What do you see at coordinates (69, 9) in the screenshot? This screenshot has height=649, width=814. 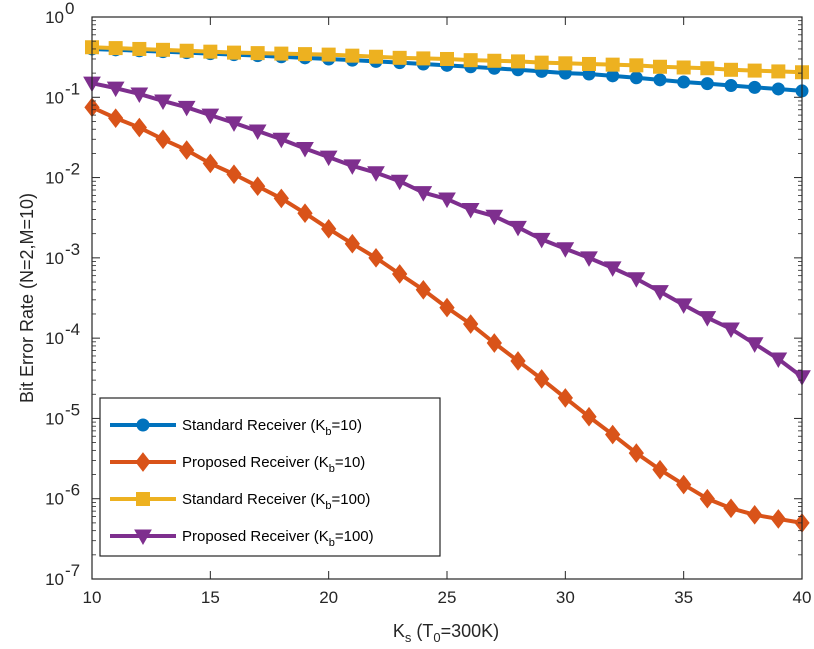 I see `y-tick-label-exp: 0` at bounding box center [69, 9].